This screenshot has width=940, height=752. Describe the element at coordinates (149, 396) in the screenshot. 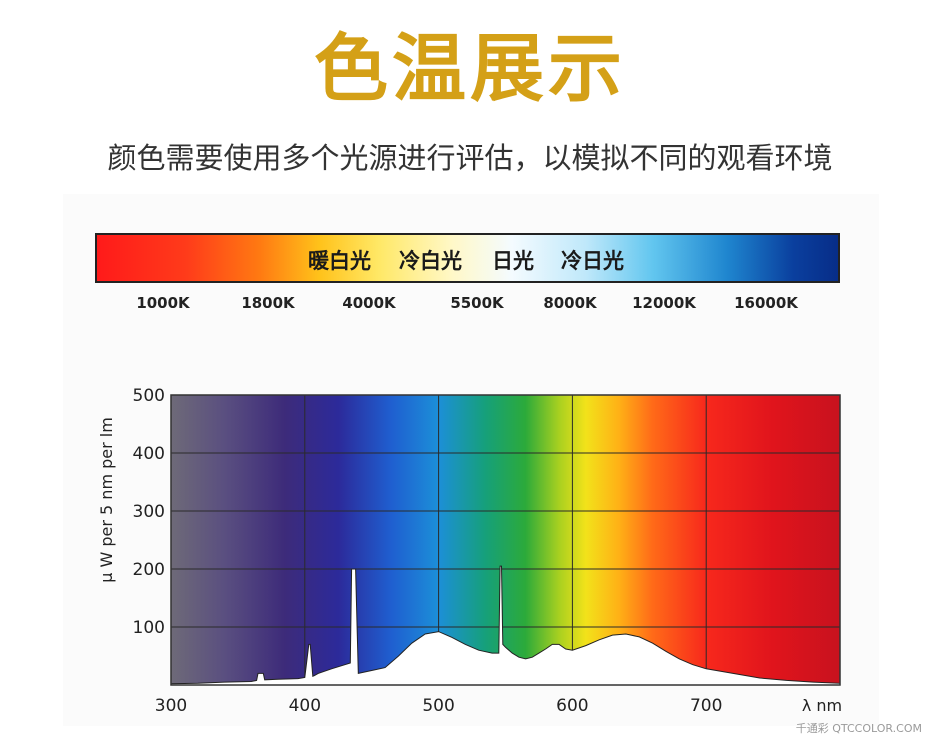

I see `y-tick-label: 500` at that location.